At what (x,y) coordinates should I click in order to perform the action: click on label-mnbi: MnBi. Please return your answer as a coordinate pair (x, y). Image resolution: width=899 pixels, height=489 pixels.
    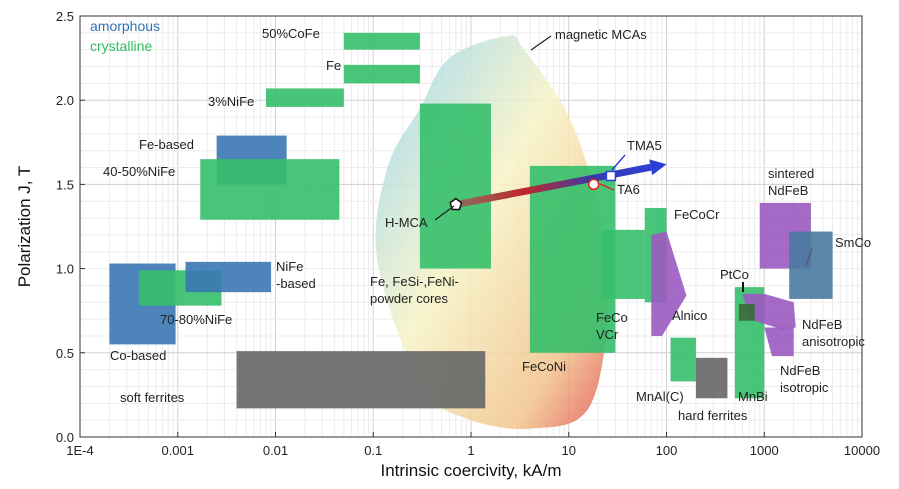
    Looking at the image, I should click on (753, 396).